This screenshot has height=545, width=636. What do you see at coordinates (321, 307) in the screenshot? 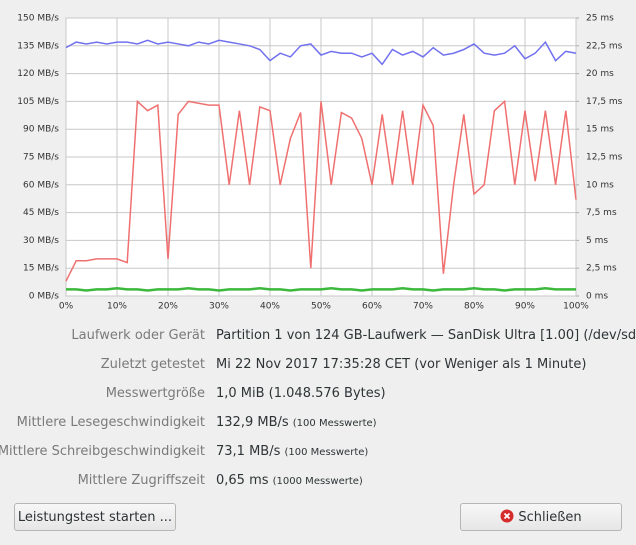
I see `x-tick-label: 50%` at bounding box center [321, 307].